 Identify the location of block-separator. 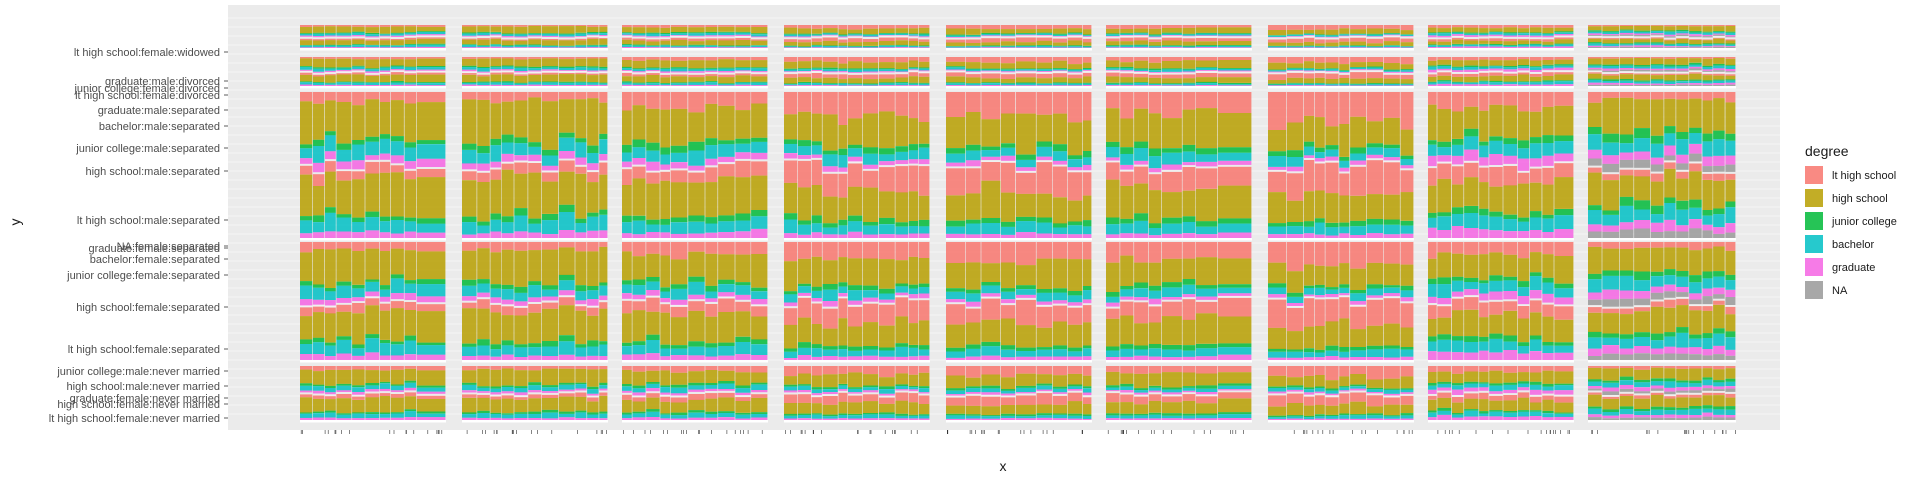
(373, 239).